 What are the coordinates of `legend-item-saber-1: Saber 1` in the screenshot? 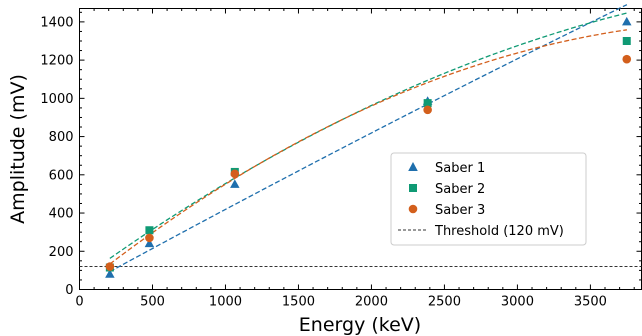 It's located at (446, 168).